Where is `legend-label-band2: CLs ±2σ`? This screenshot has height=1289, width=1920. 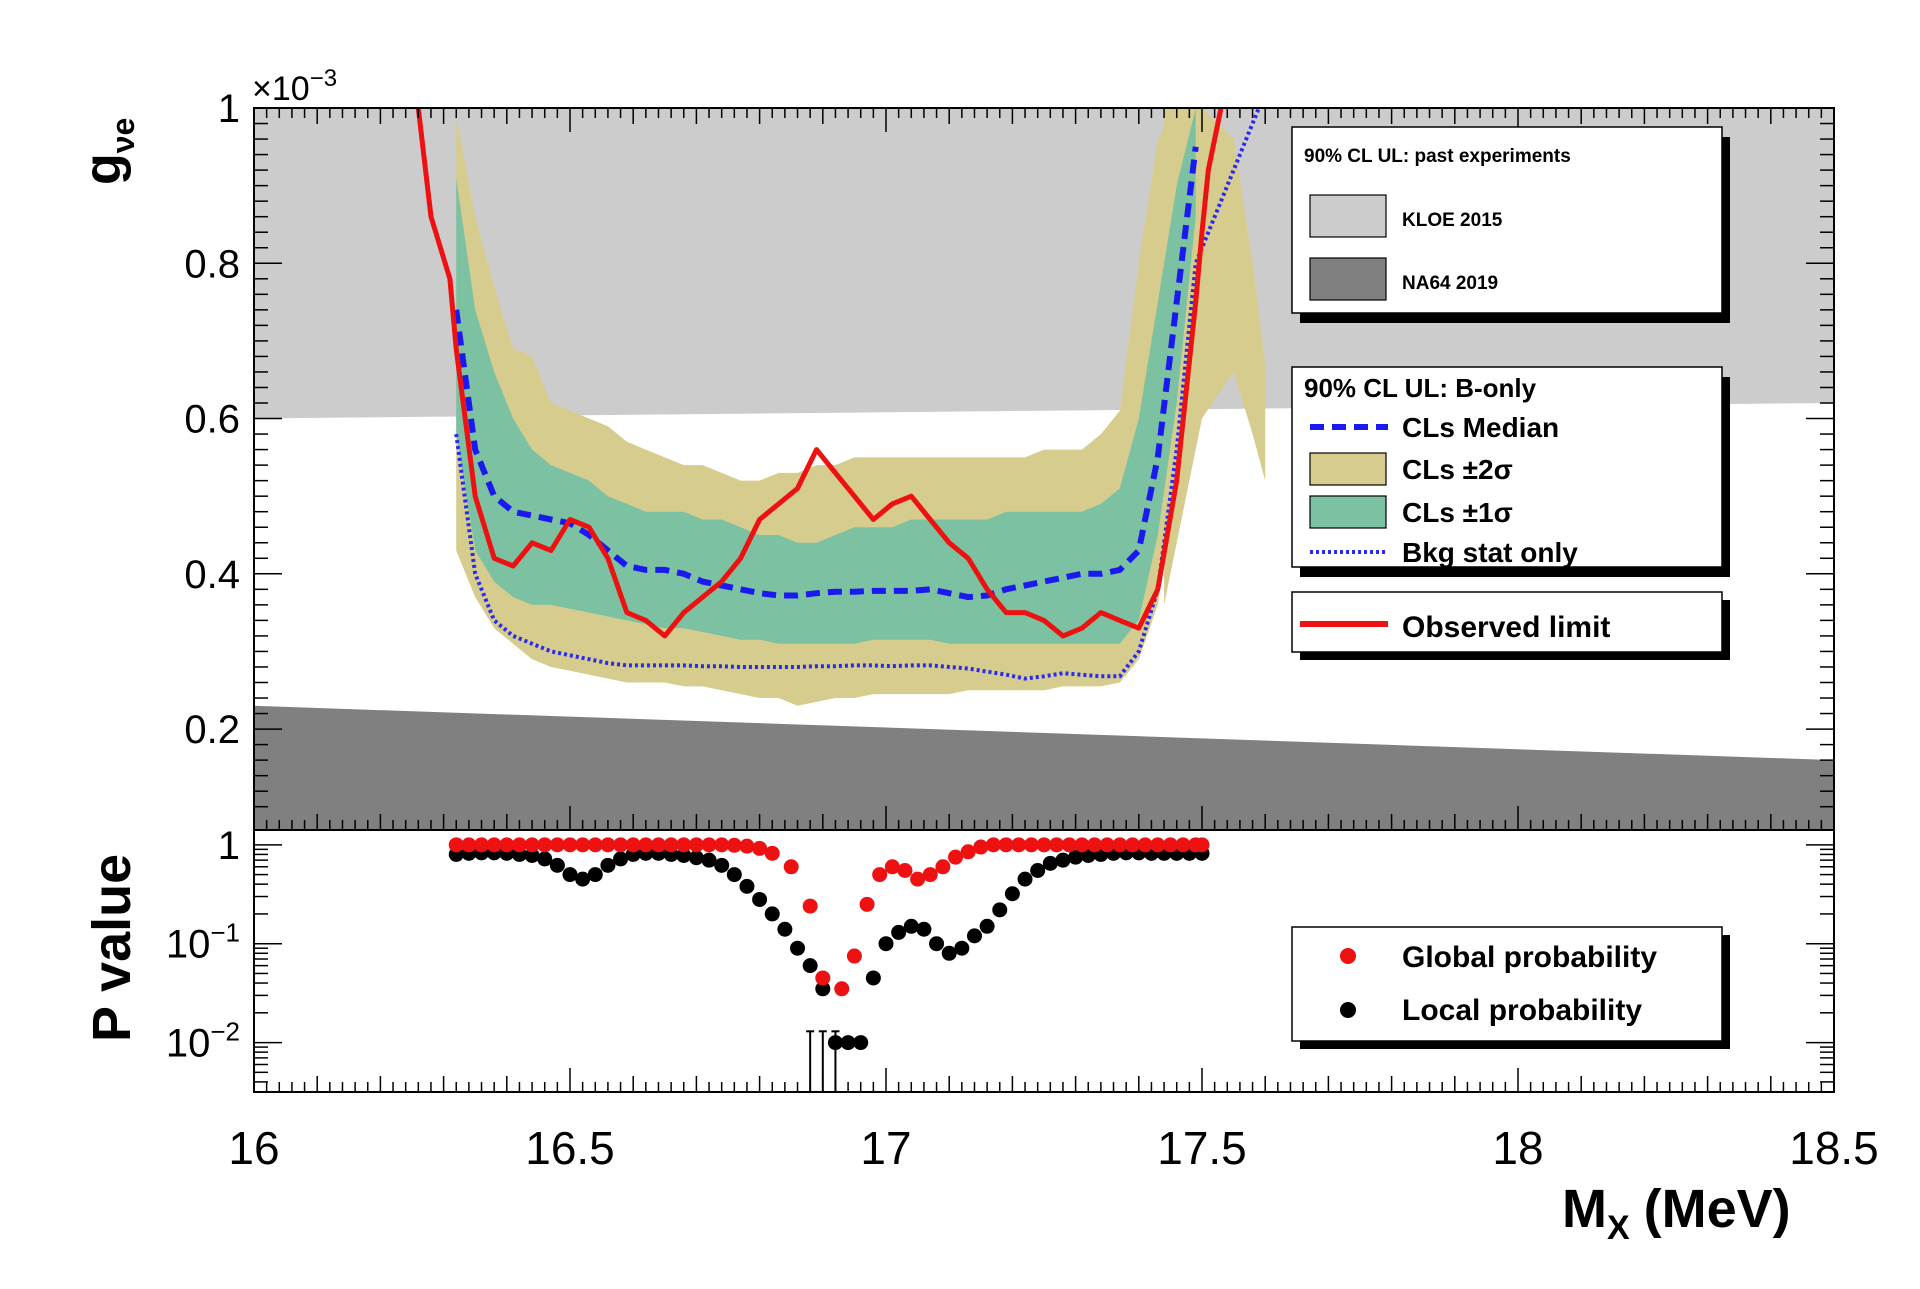 legend-label-band2: CLs ±2σ is located at coordinates (1457, 469).